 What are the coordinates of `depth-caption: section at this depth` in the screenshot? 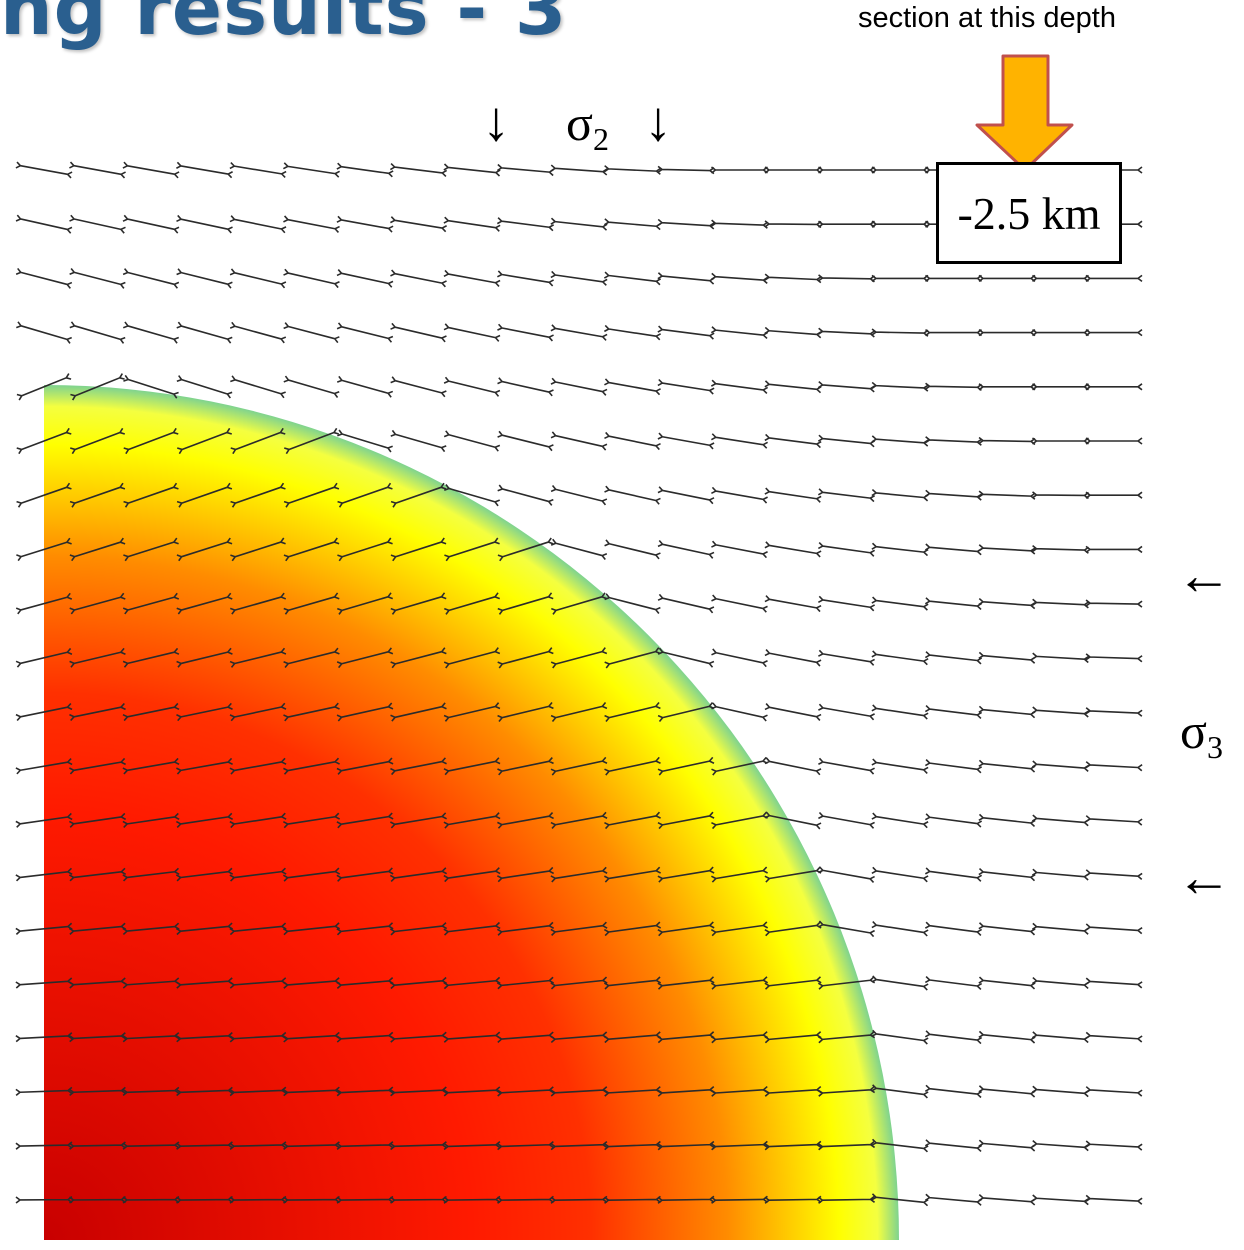 It's located at (987, 18).